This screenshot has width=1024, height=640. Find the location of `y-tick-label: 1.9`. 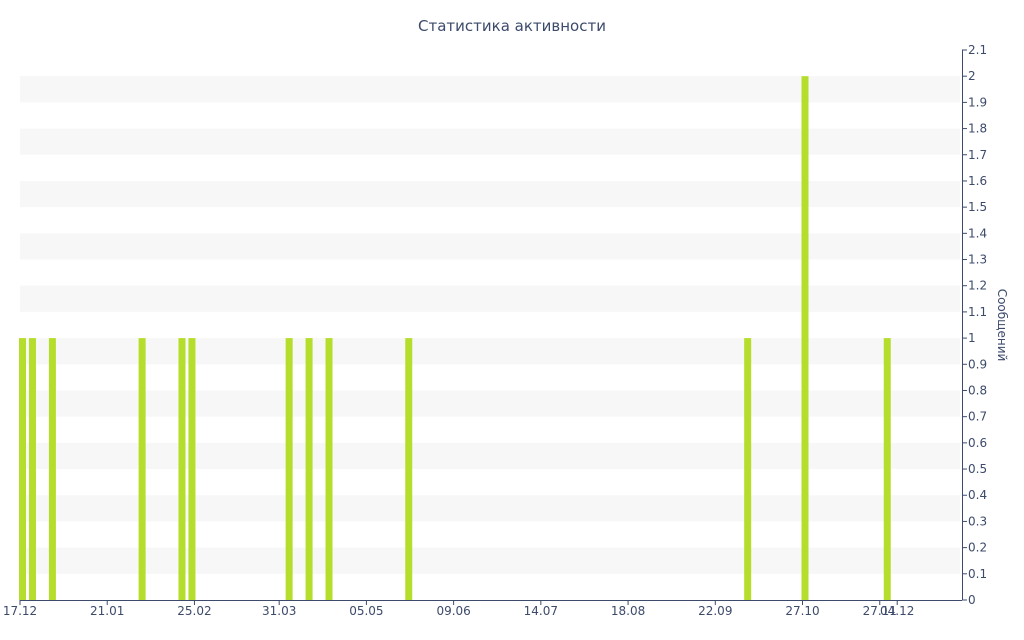

y-tick-label: 1.9 is located at coordinates (977, 102).